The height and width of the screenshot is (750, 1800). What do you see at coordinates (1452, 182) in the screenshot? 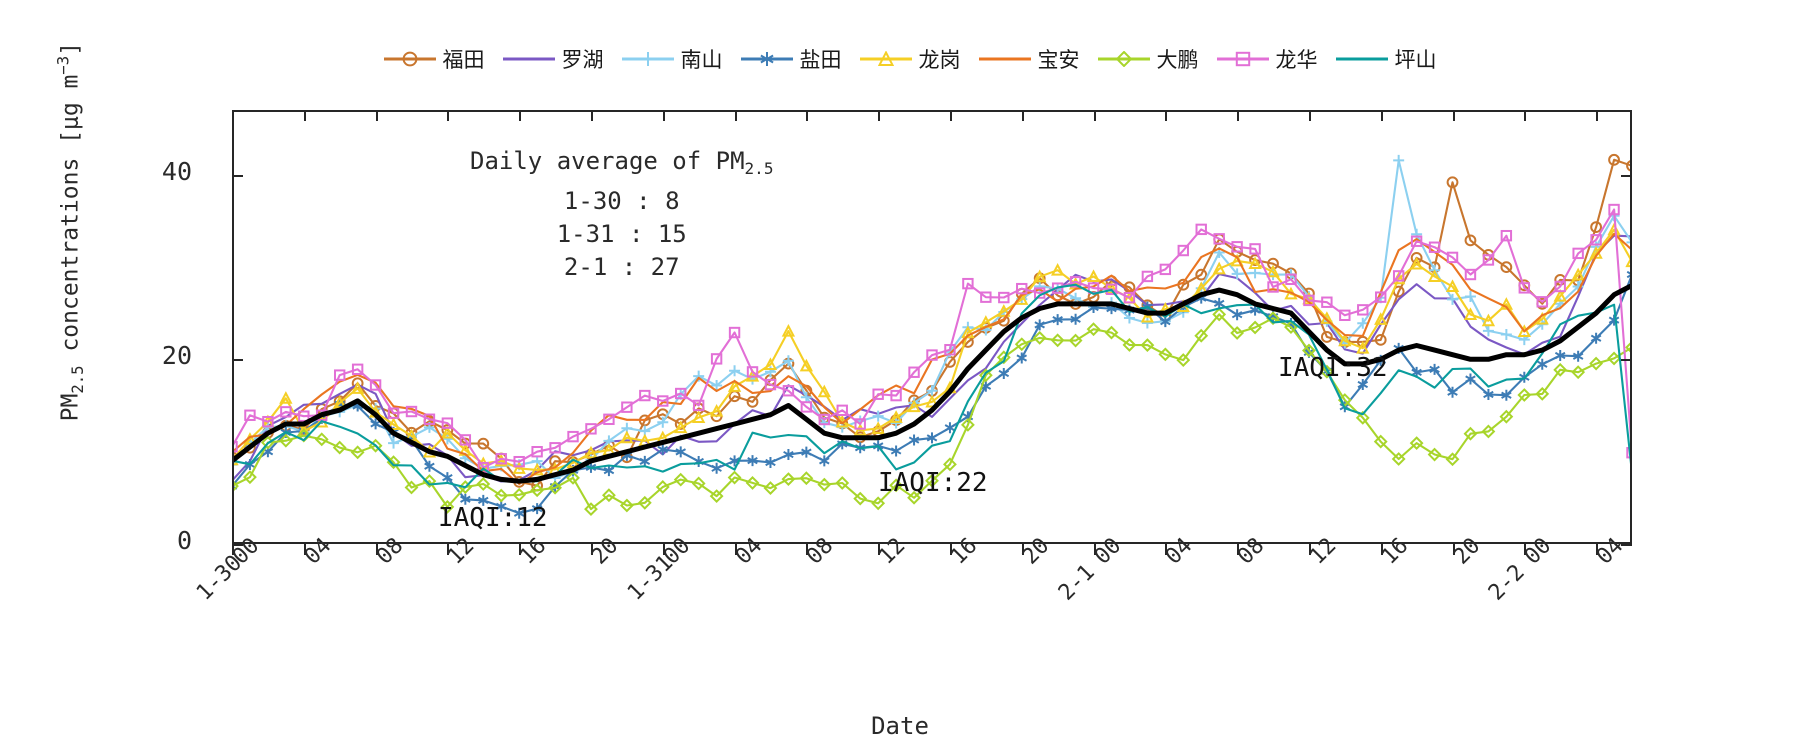
I see `circle-marker-icon` at bounding box center [1452, 182].